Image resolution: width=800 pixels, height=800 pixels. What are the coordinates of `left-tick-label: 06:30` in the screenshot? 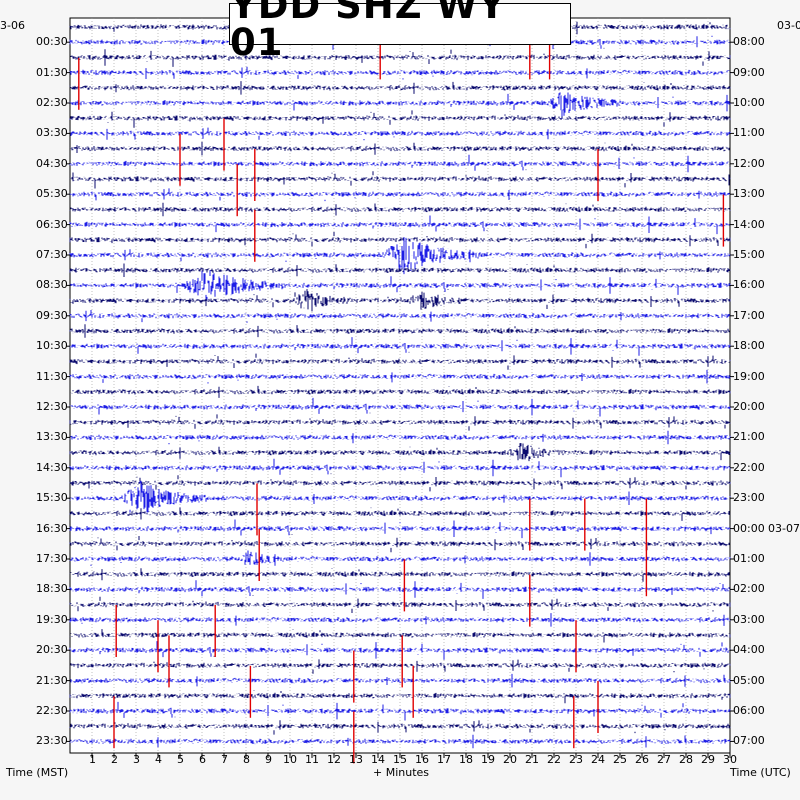 It's located at (52, 224).